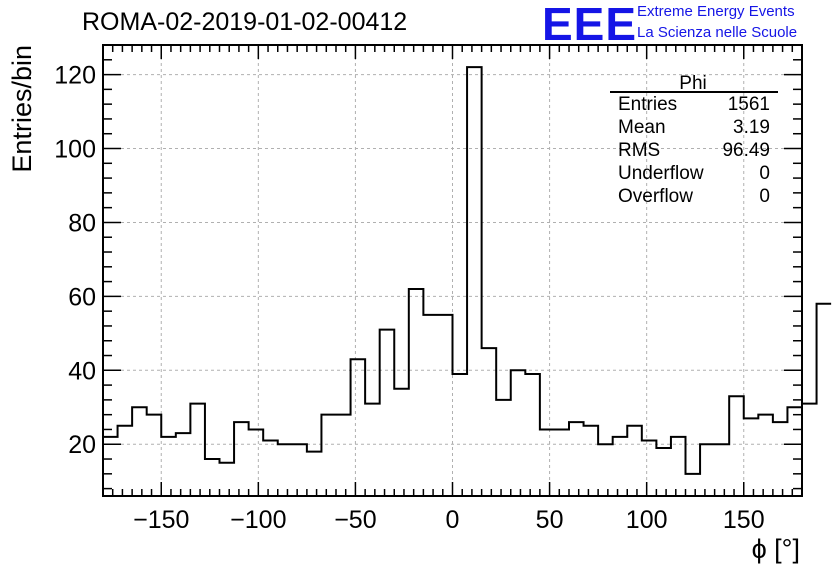 This screenshot has width=836, height=572. I want to click on stats-label: RMS, so click(639, 150).